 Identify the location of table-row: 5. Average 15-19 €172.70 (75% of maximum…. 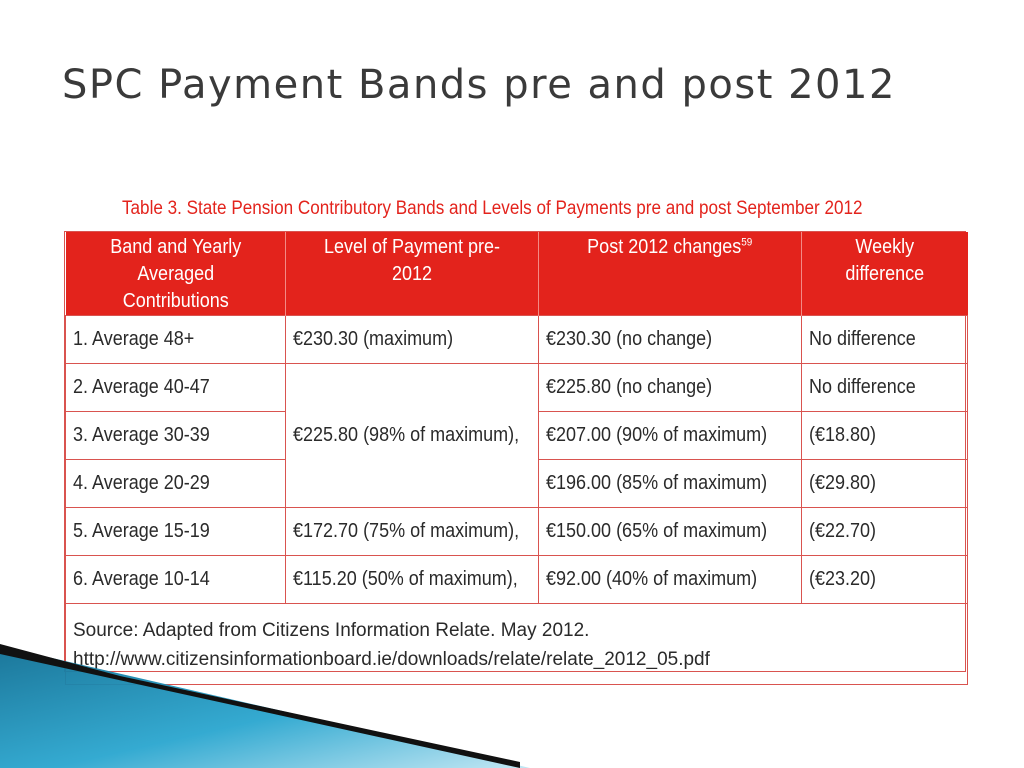
(516, 531).